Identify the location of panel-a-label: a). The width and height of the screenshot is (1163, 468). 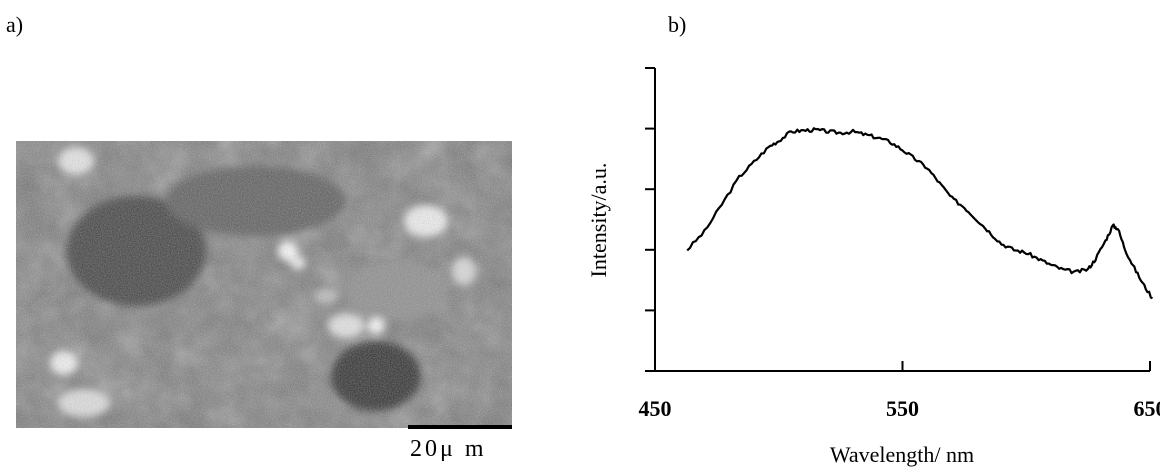
(15, 24).